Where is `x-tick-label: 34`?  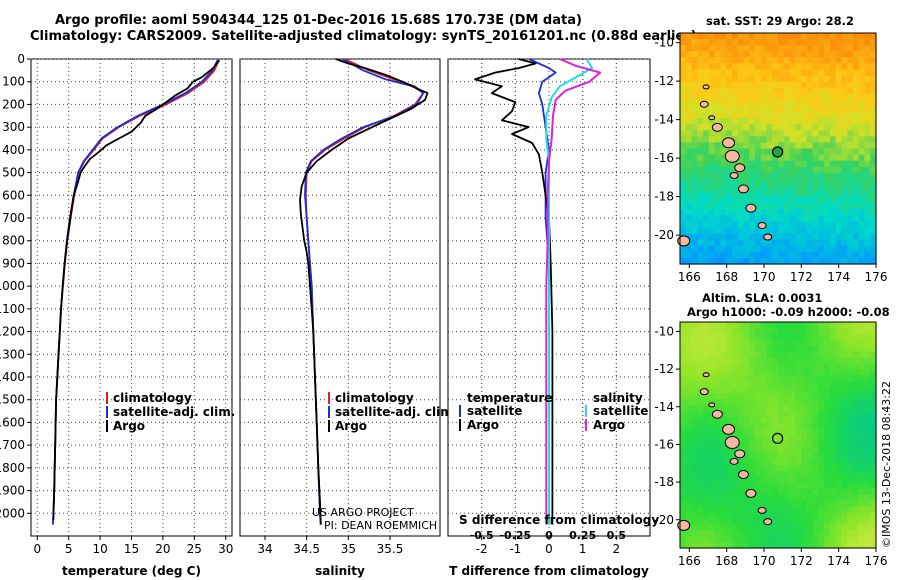
x-tick-label: 34 is located at coordinates (264, 549).